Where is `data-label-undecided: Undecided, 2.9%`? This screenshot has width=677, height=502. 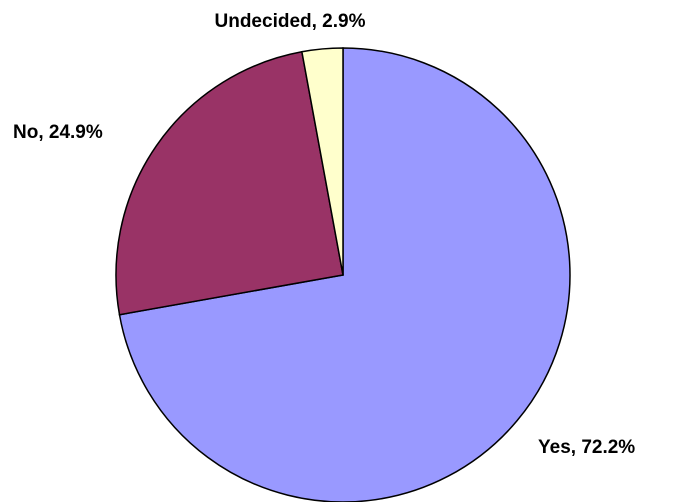
data-label-undecided: Undecided, 2.9% is located at coordinates (290, 21).